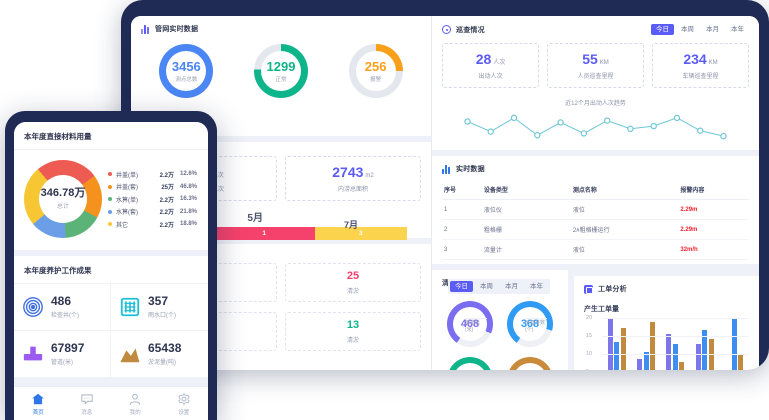  I want to click on maintain-kpi-grid: 486 检查井(个) 357 雨水口(个) 67897 管道(米) 65438 淤泥量(吨), so click(111, 330).